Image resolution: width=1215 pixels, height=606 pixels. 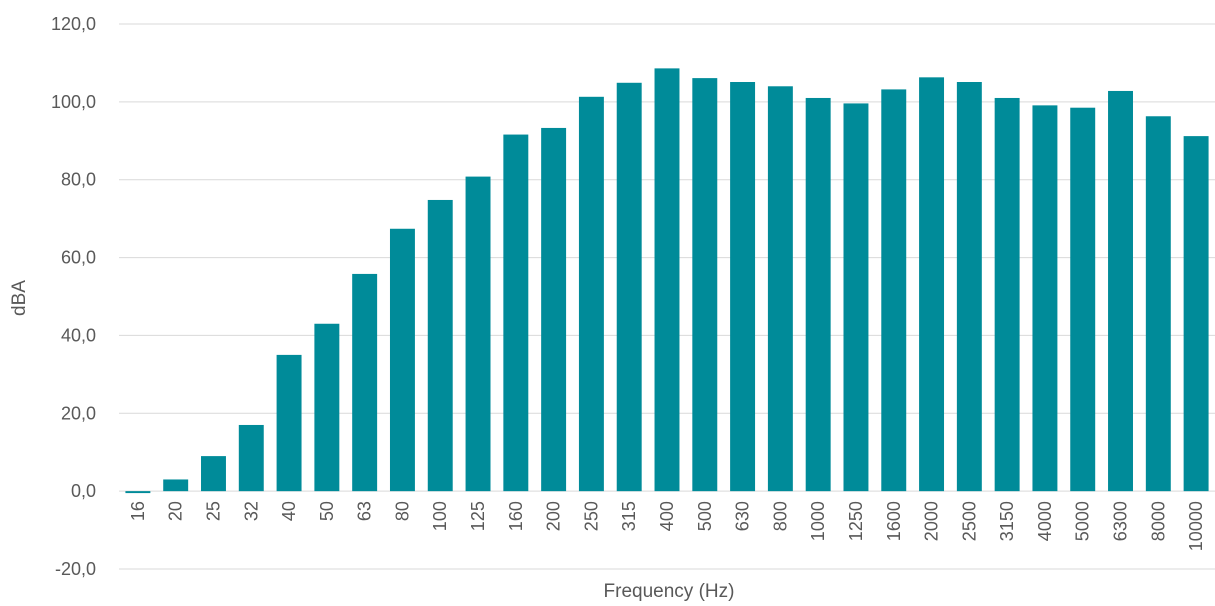 I want to click on x-tick-label: 2000, so click(x=932, y=521).